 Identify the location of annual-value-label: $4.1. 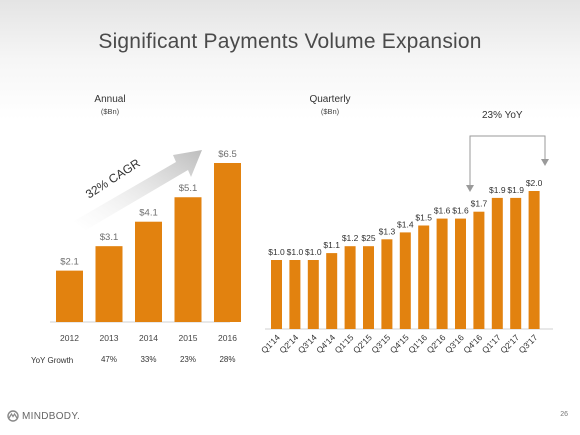
(148, 213).